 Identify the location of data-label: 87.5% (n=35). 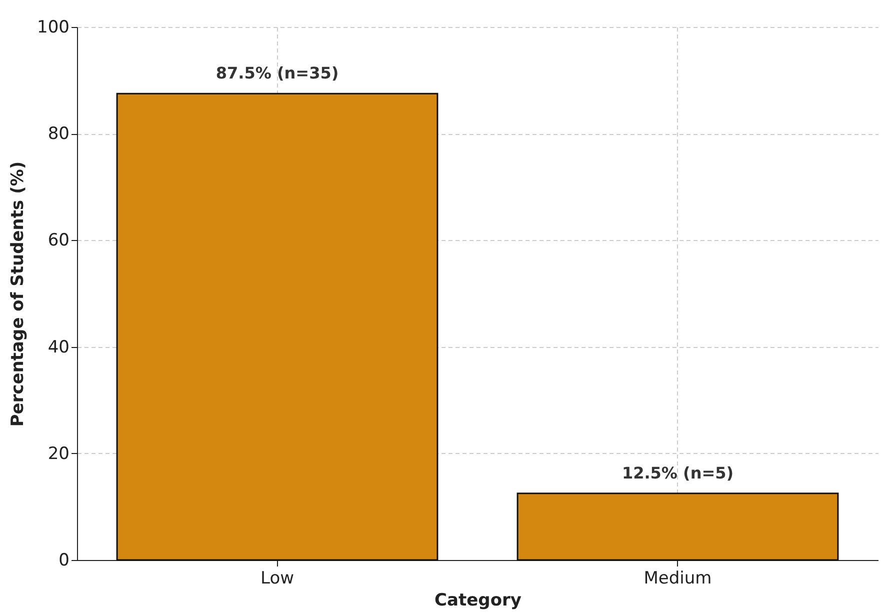
(277, 73).